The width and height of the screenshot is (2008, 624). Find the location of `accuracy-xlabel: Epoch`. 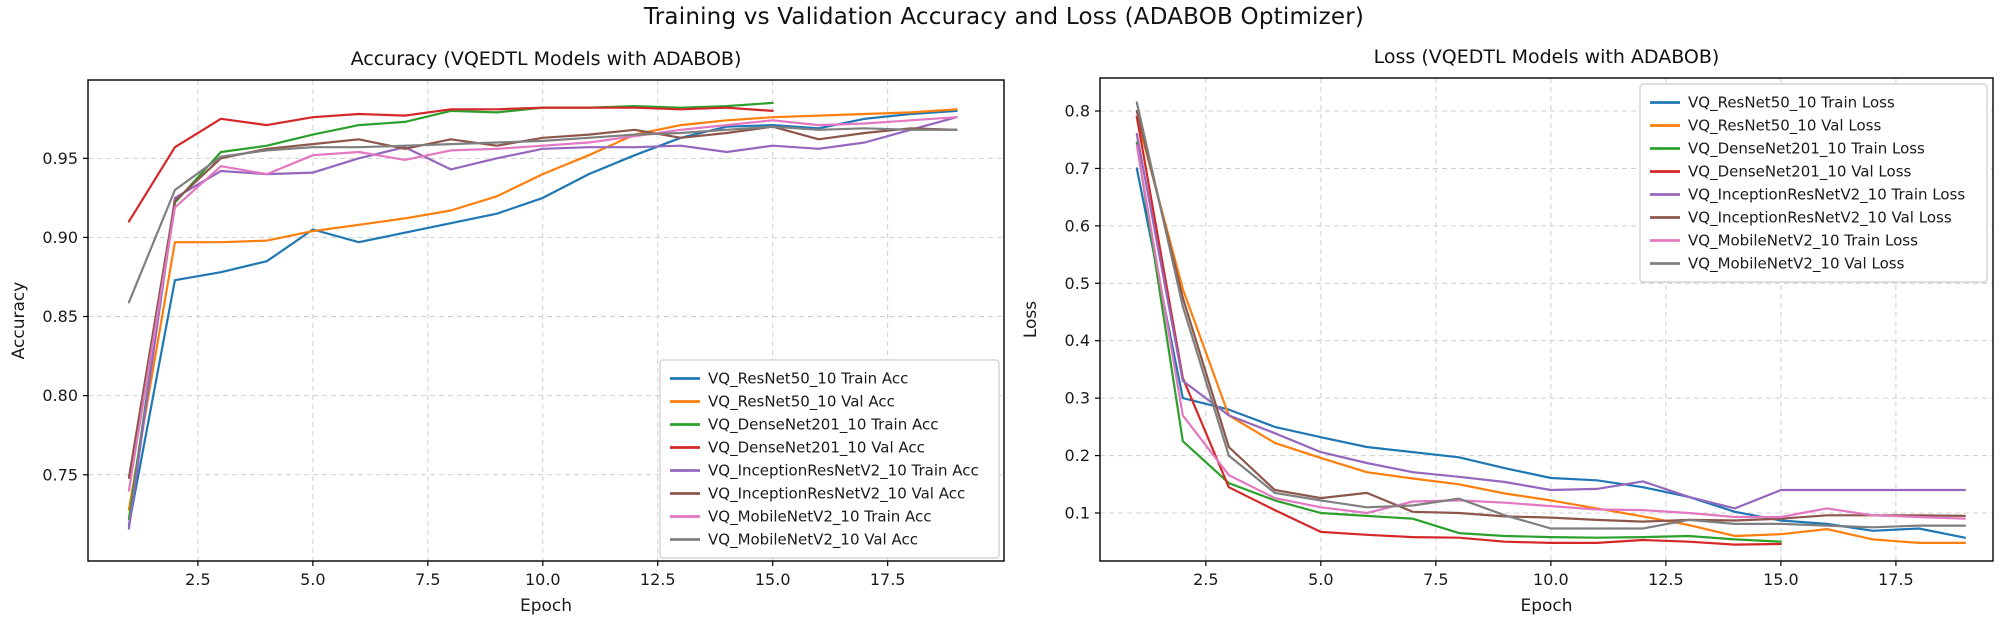

accuracy-xlabel: Epoch is located at coordinates (546, 606).